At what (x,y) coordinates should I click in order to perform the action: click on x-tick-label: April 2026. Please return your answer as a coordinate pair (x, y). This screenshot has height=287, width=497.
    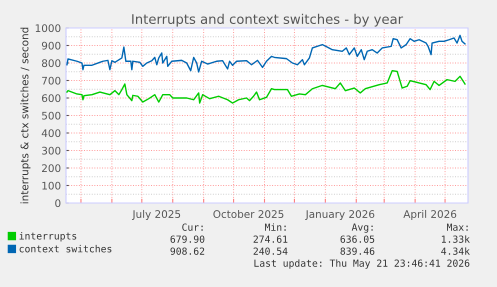
    Looking at the image, I should click on (429, 215).